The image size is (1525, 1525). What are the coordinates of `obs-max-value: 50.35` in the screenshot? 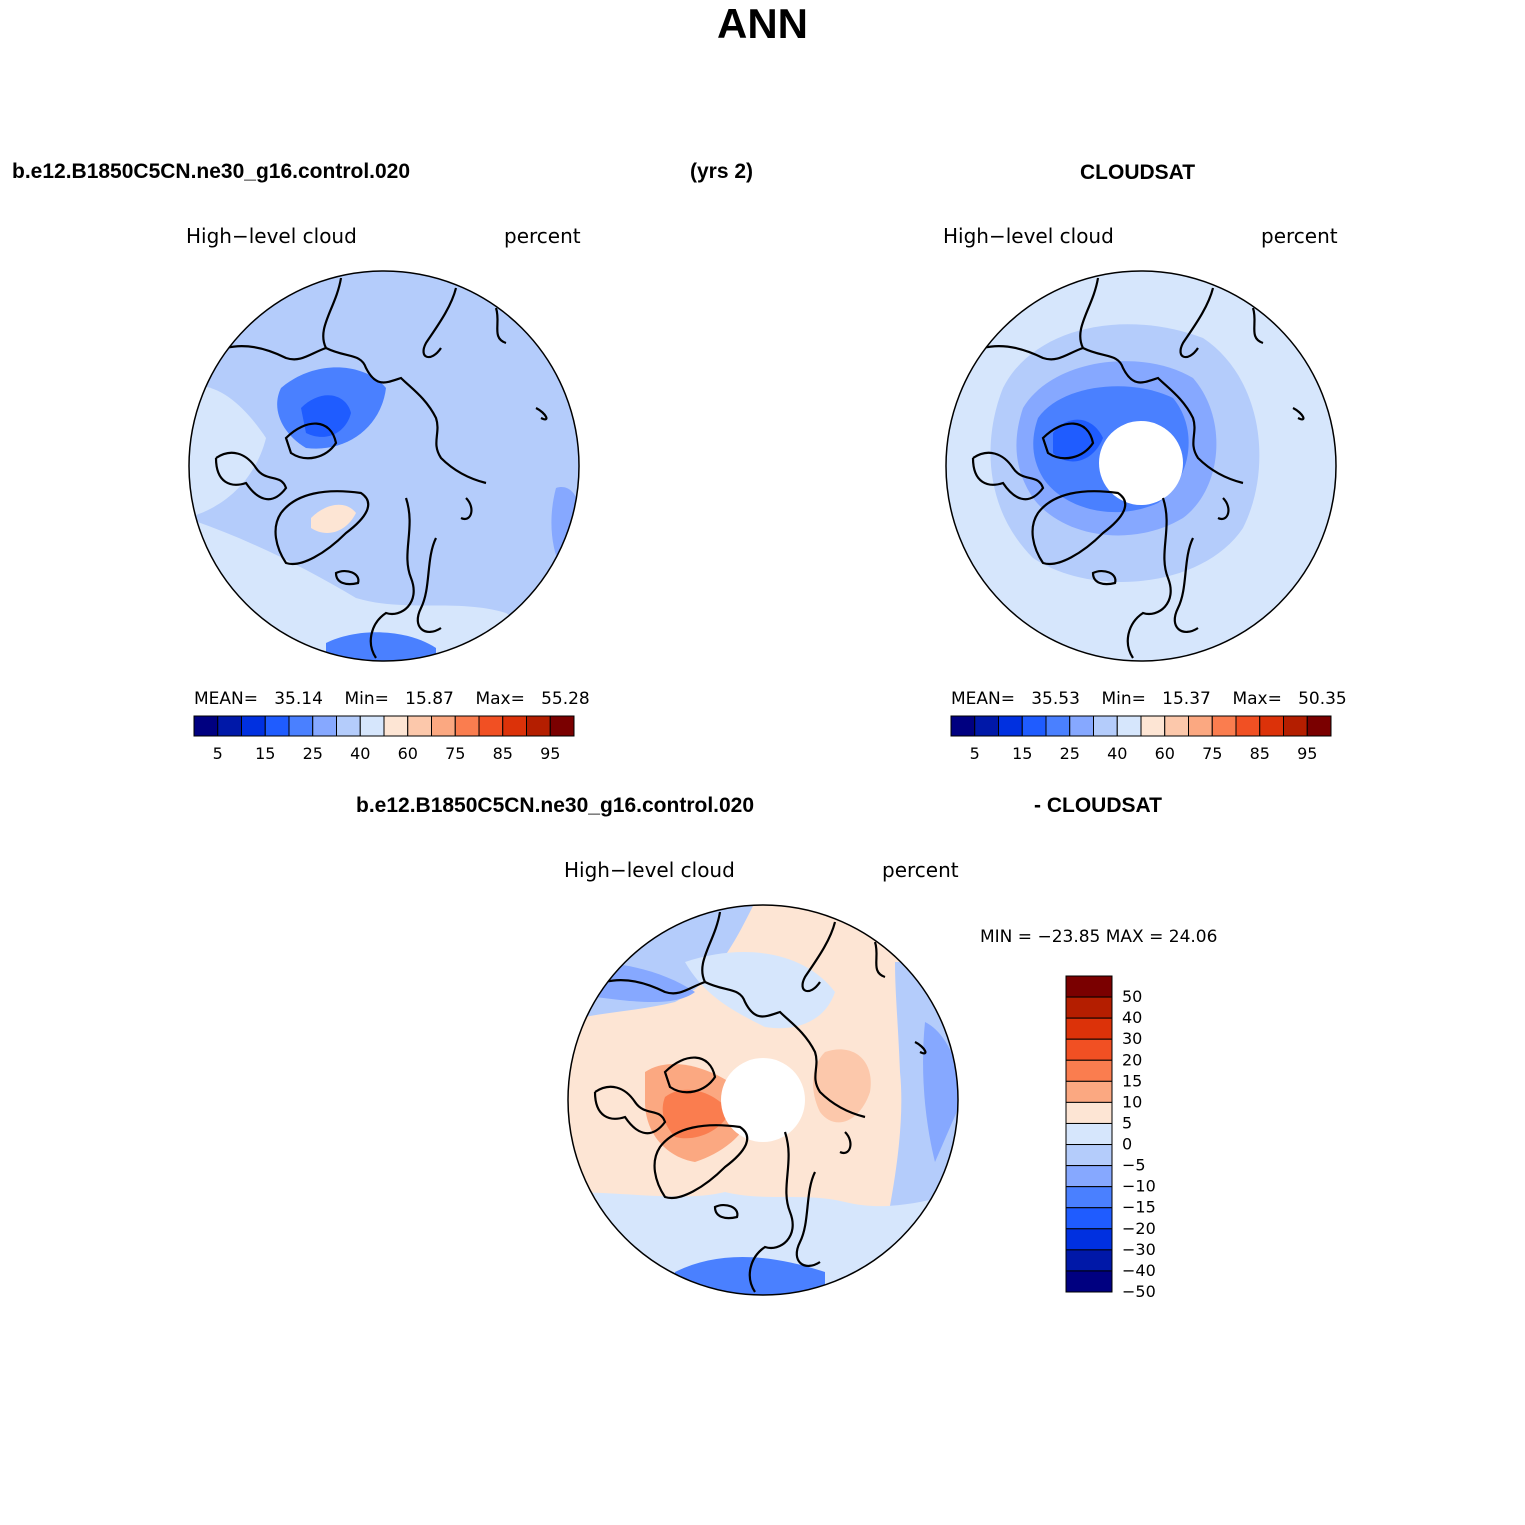 It's located at (1322, 699).